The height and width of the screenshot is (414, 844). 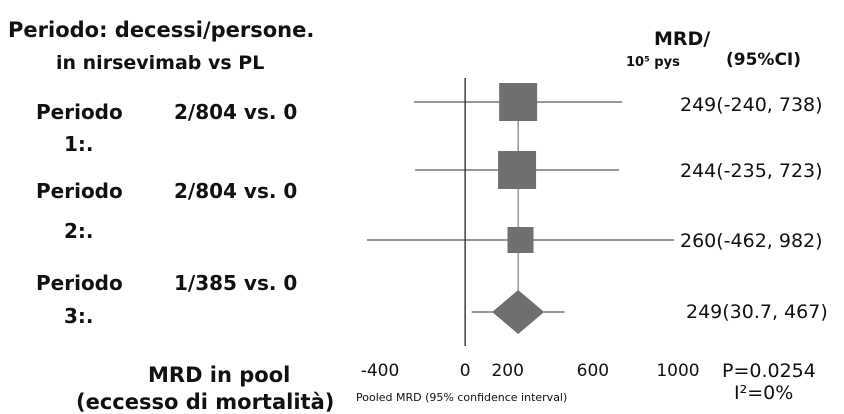 What do you see at coordinates (751, 241) in the screenshot?
I see `row-3-ci-text: 260(-462, 982)` at bounding box center [751, 241].